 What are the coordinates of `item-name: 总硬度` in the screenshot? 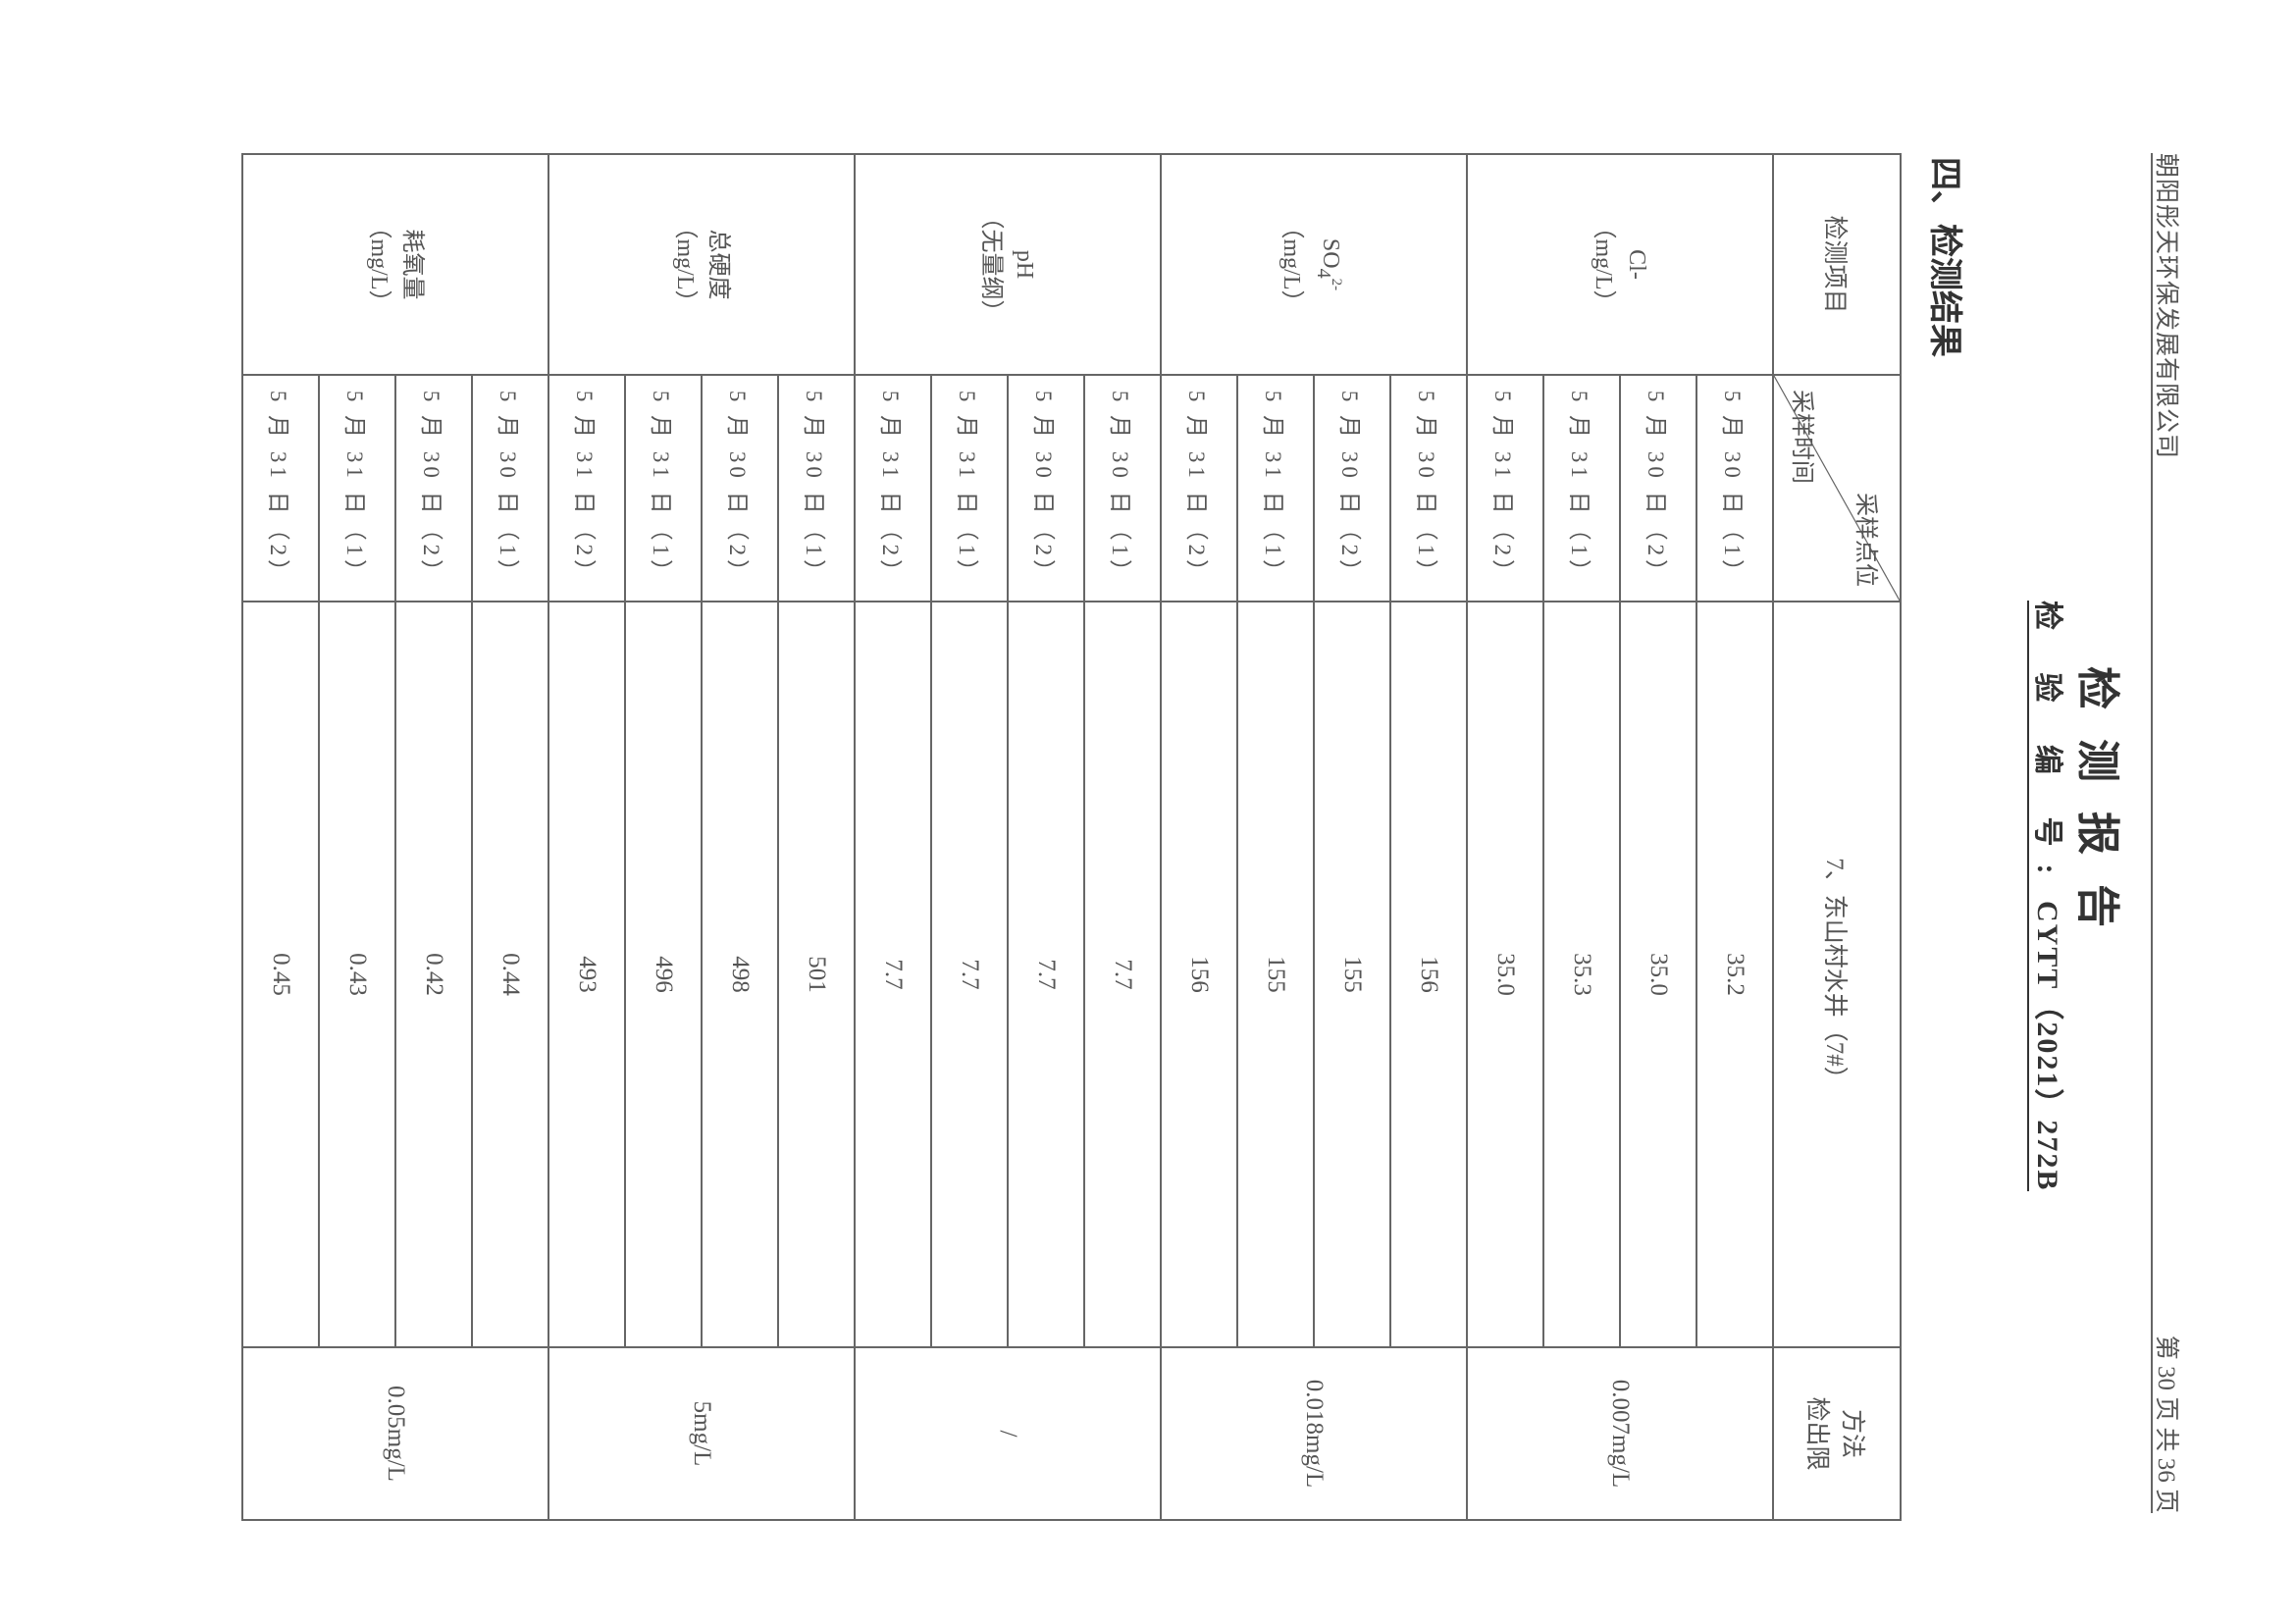 It's located at (718, 264).